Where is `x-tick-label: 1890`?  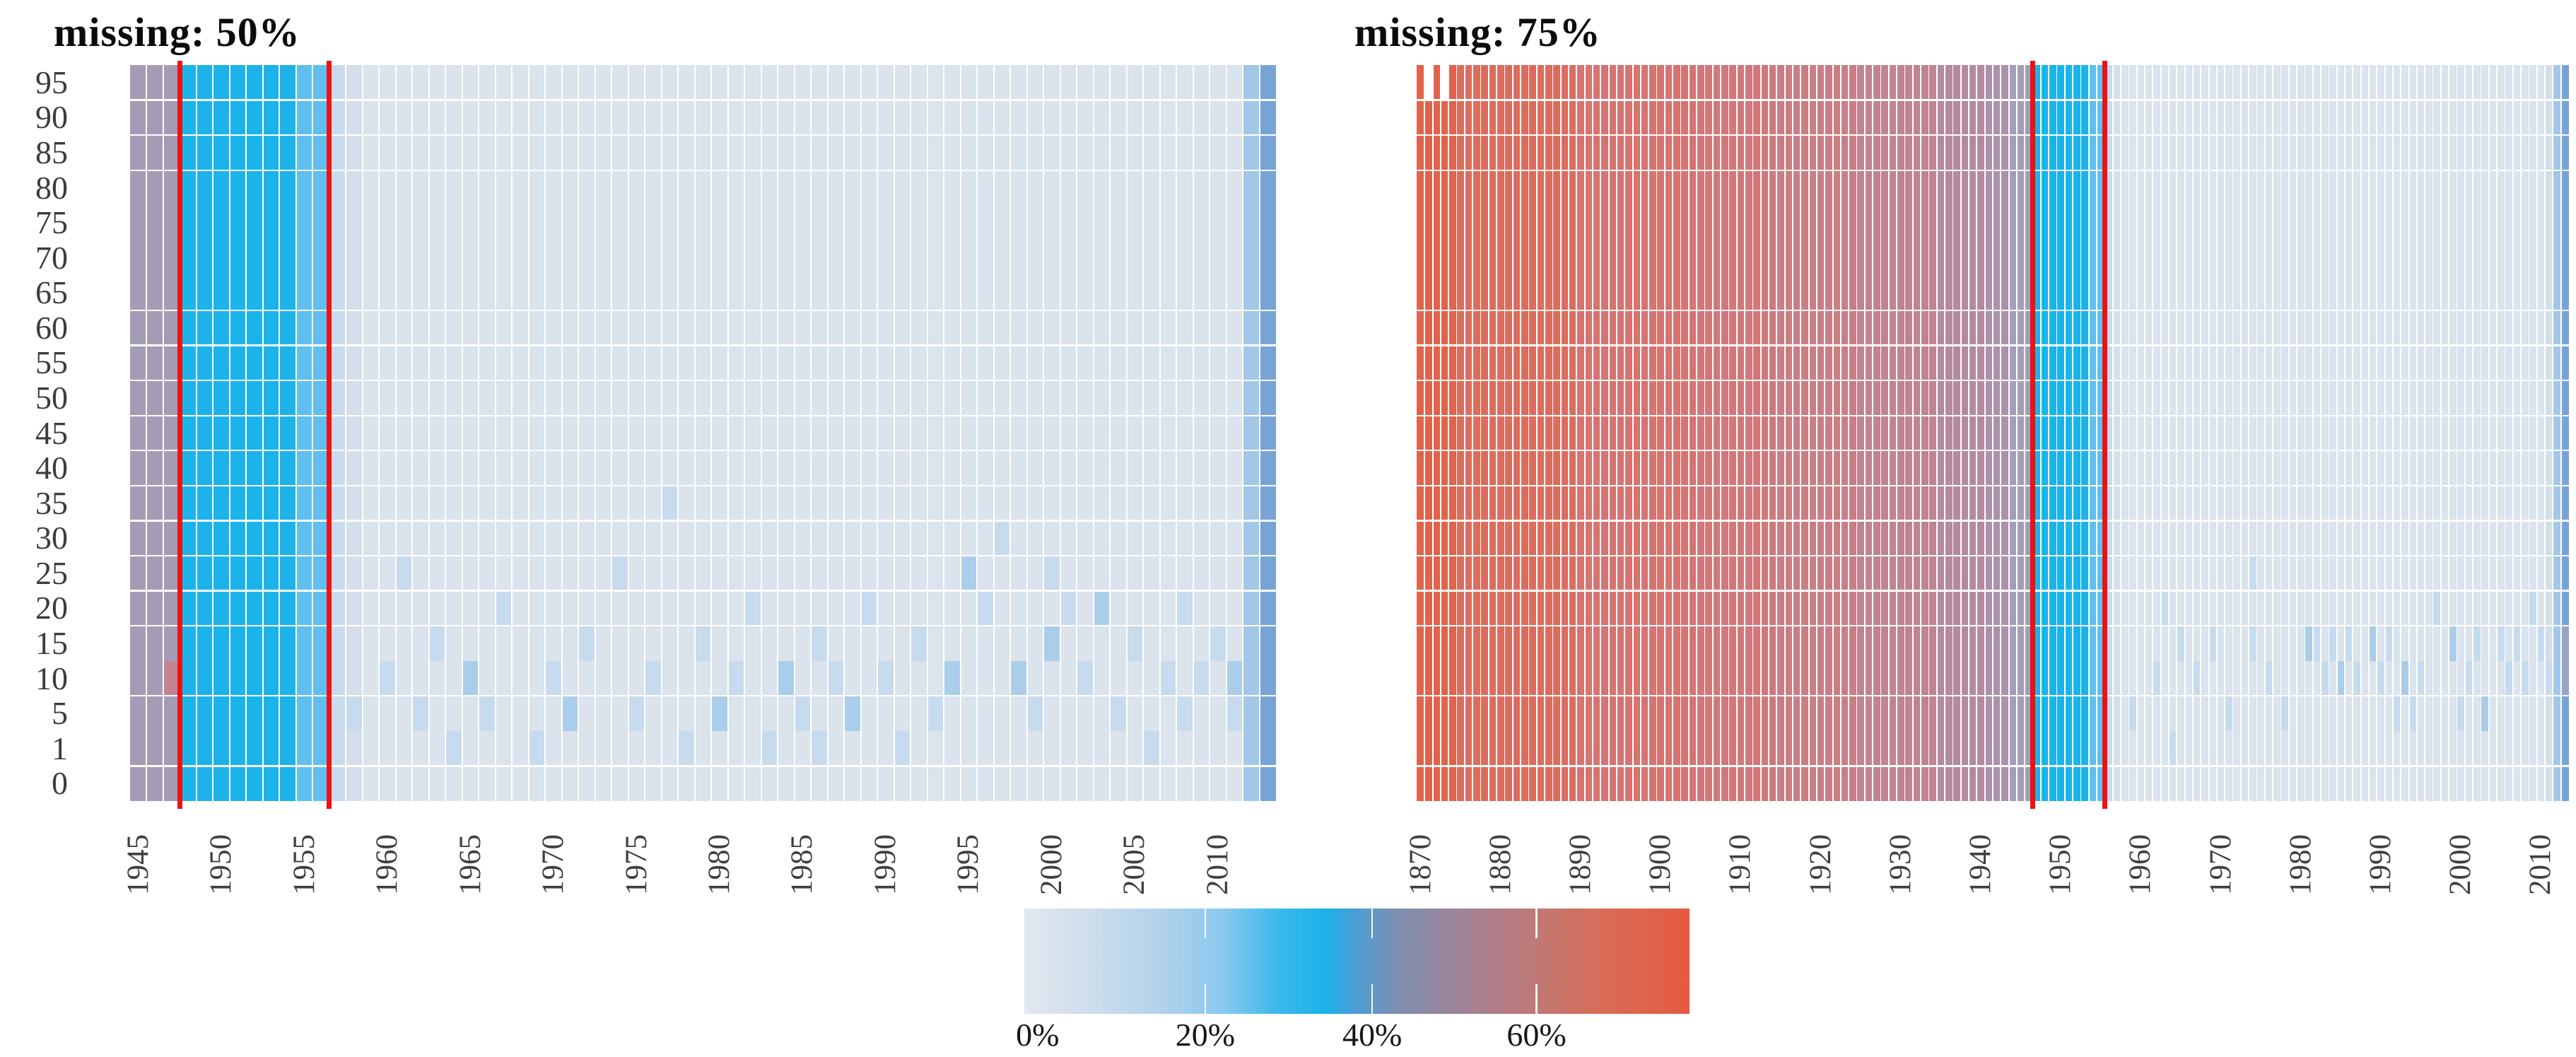
x-tick-label: 1890 is located at coordinates (1581, 864).